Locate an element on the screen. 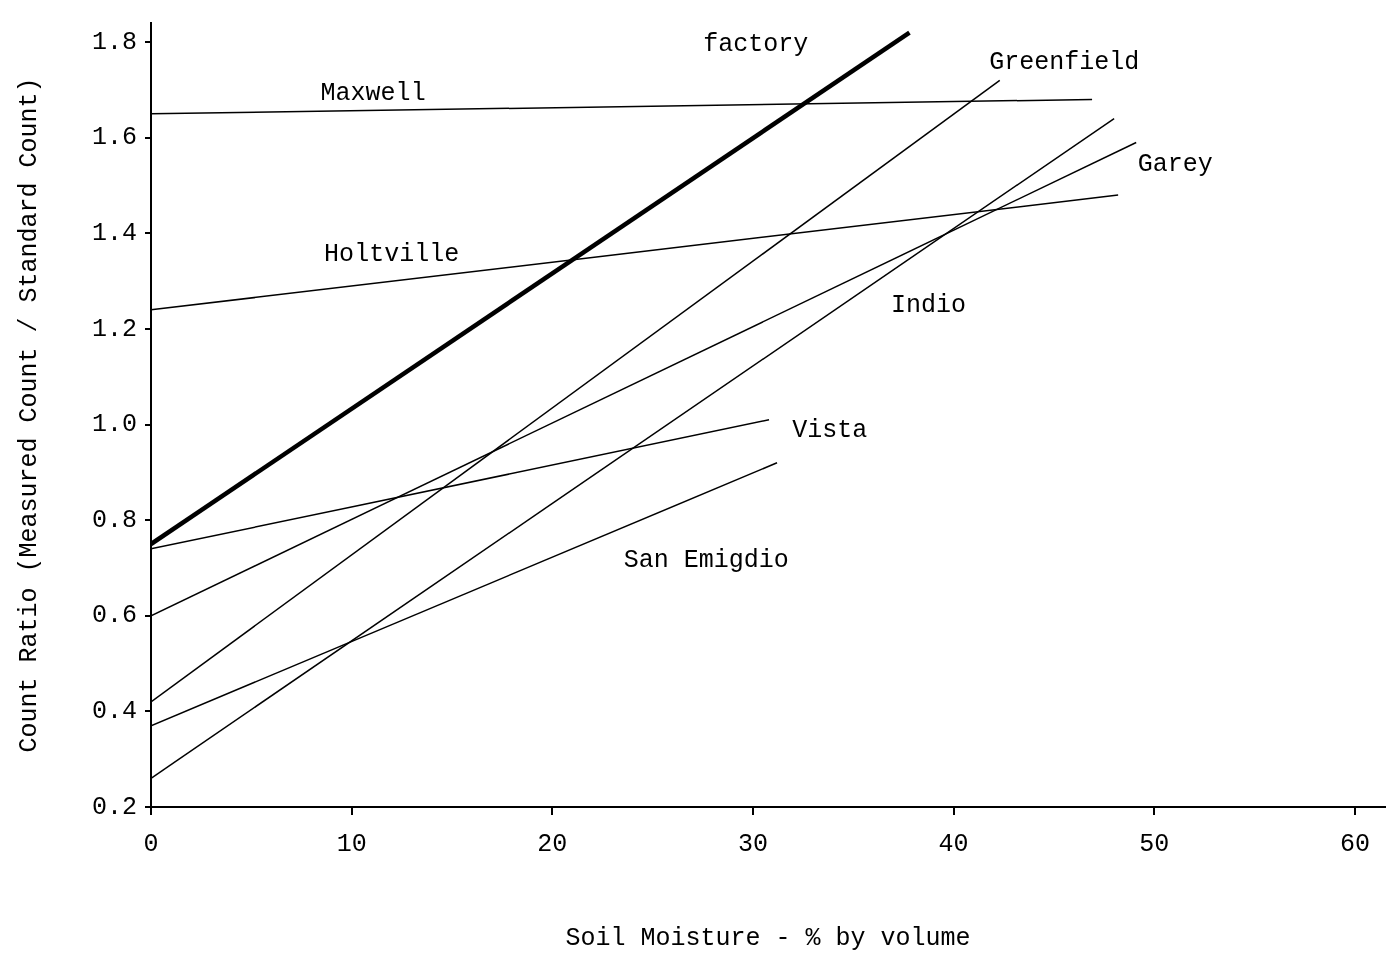 This screenshot has width=1391, height=967. series-label: Indio is located at coordinates (928, 305).